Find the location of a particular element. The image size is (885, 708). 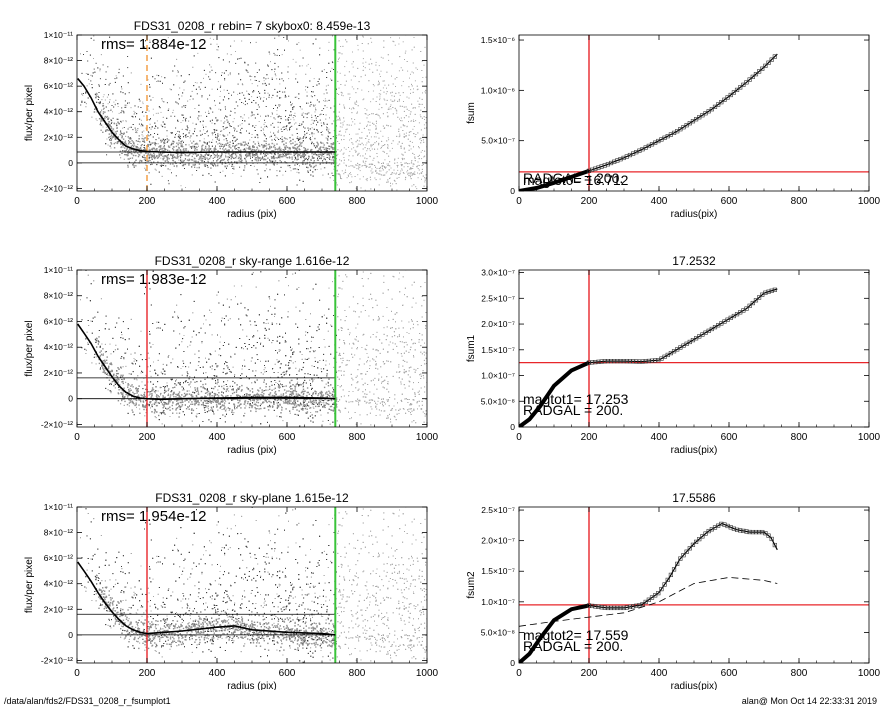

plot-area is located at coordinates (252, 98).